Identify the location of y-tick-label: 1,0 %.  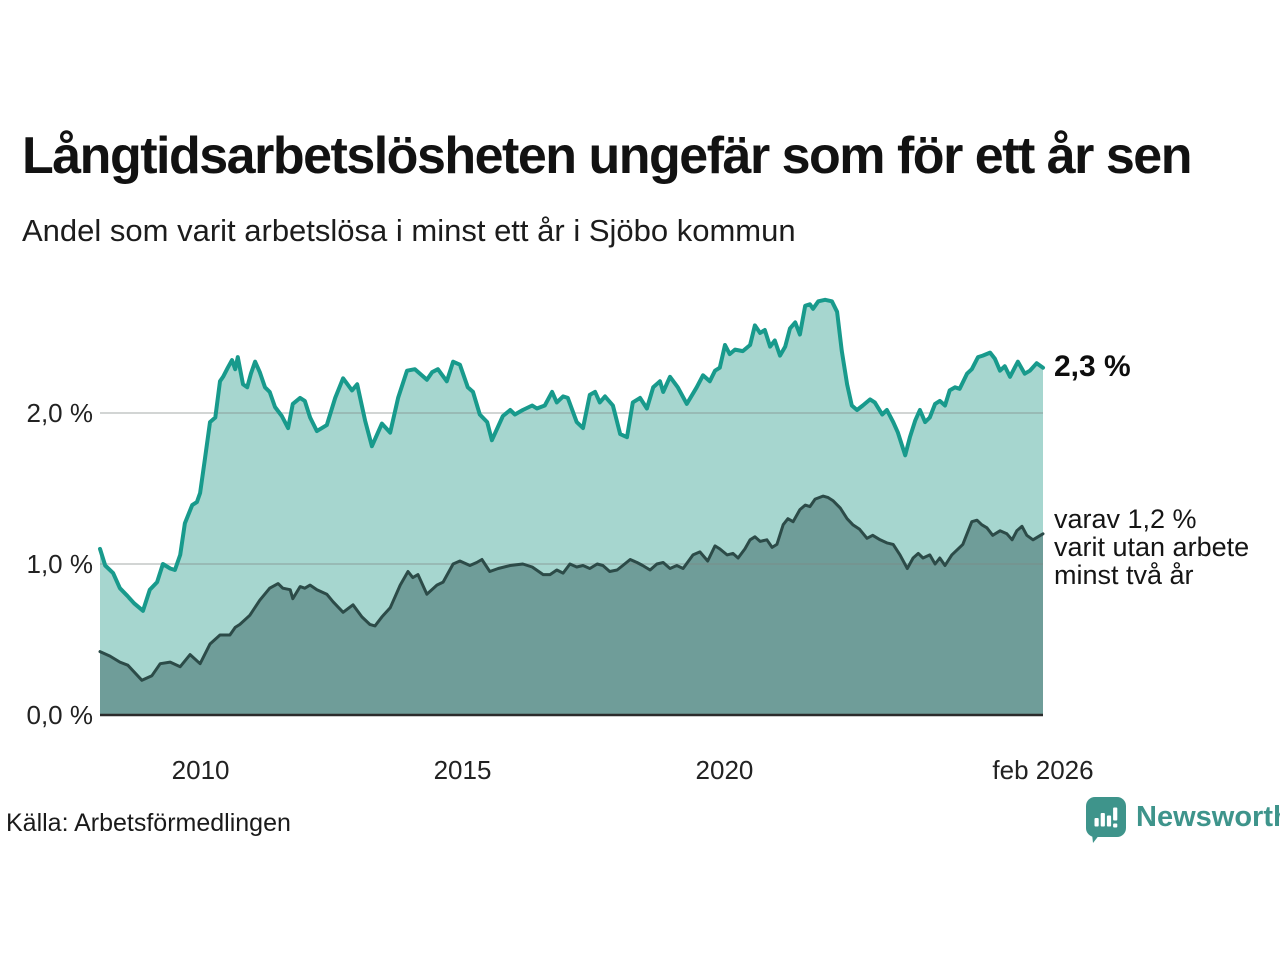
(60, 564).